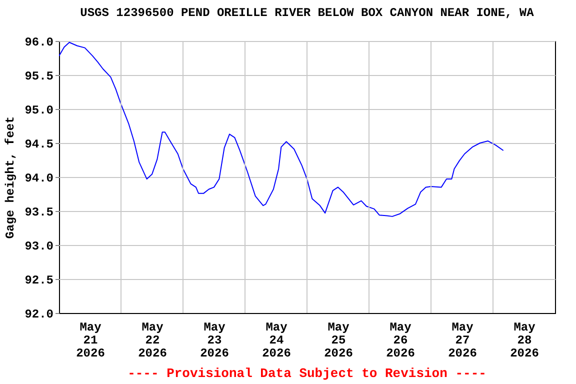 The width and height of the screenshot is (576, 384). I want to click on x-tick-label: May 21 2026, so click(90, 340).